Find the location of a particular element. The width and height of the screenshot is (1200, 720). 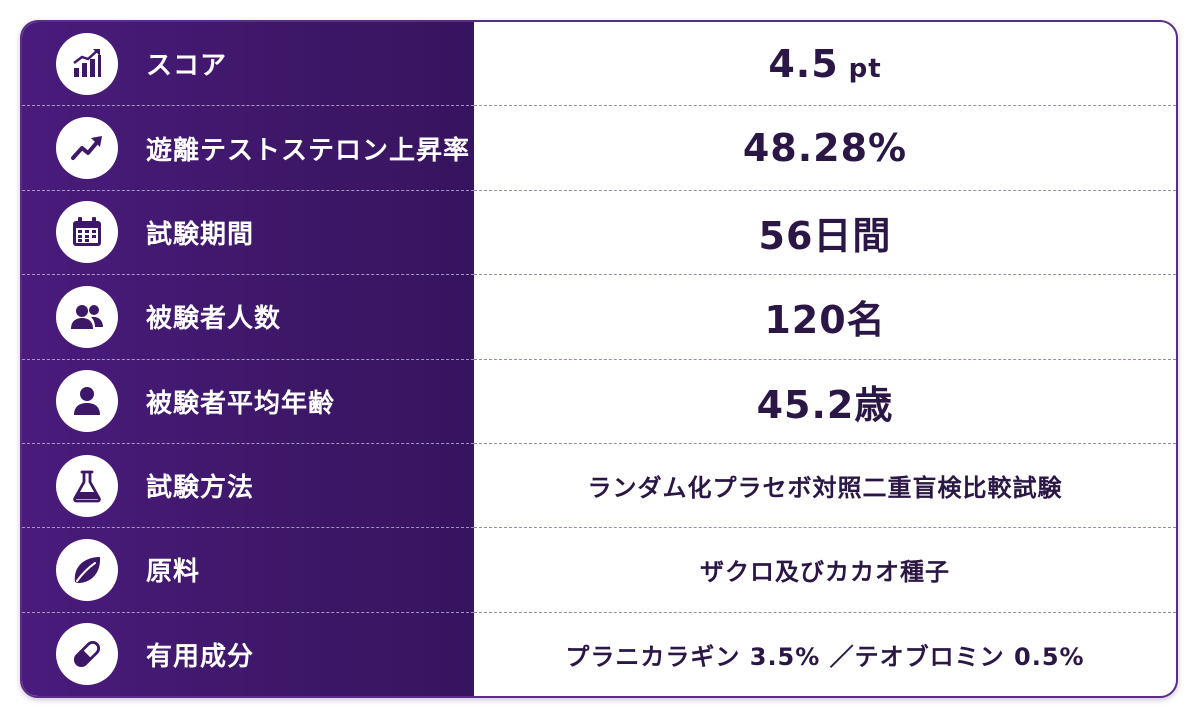

person-icon is located at coordinates (87, 401).